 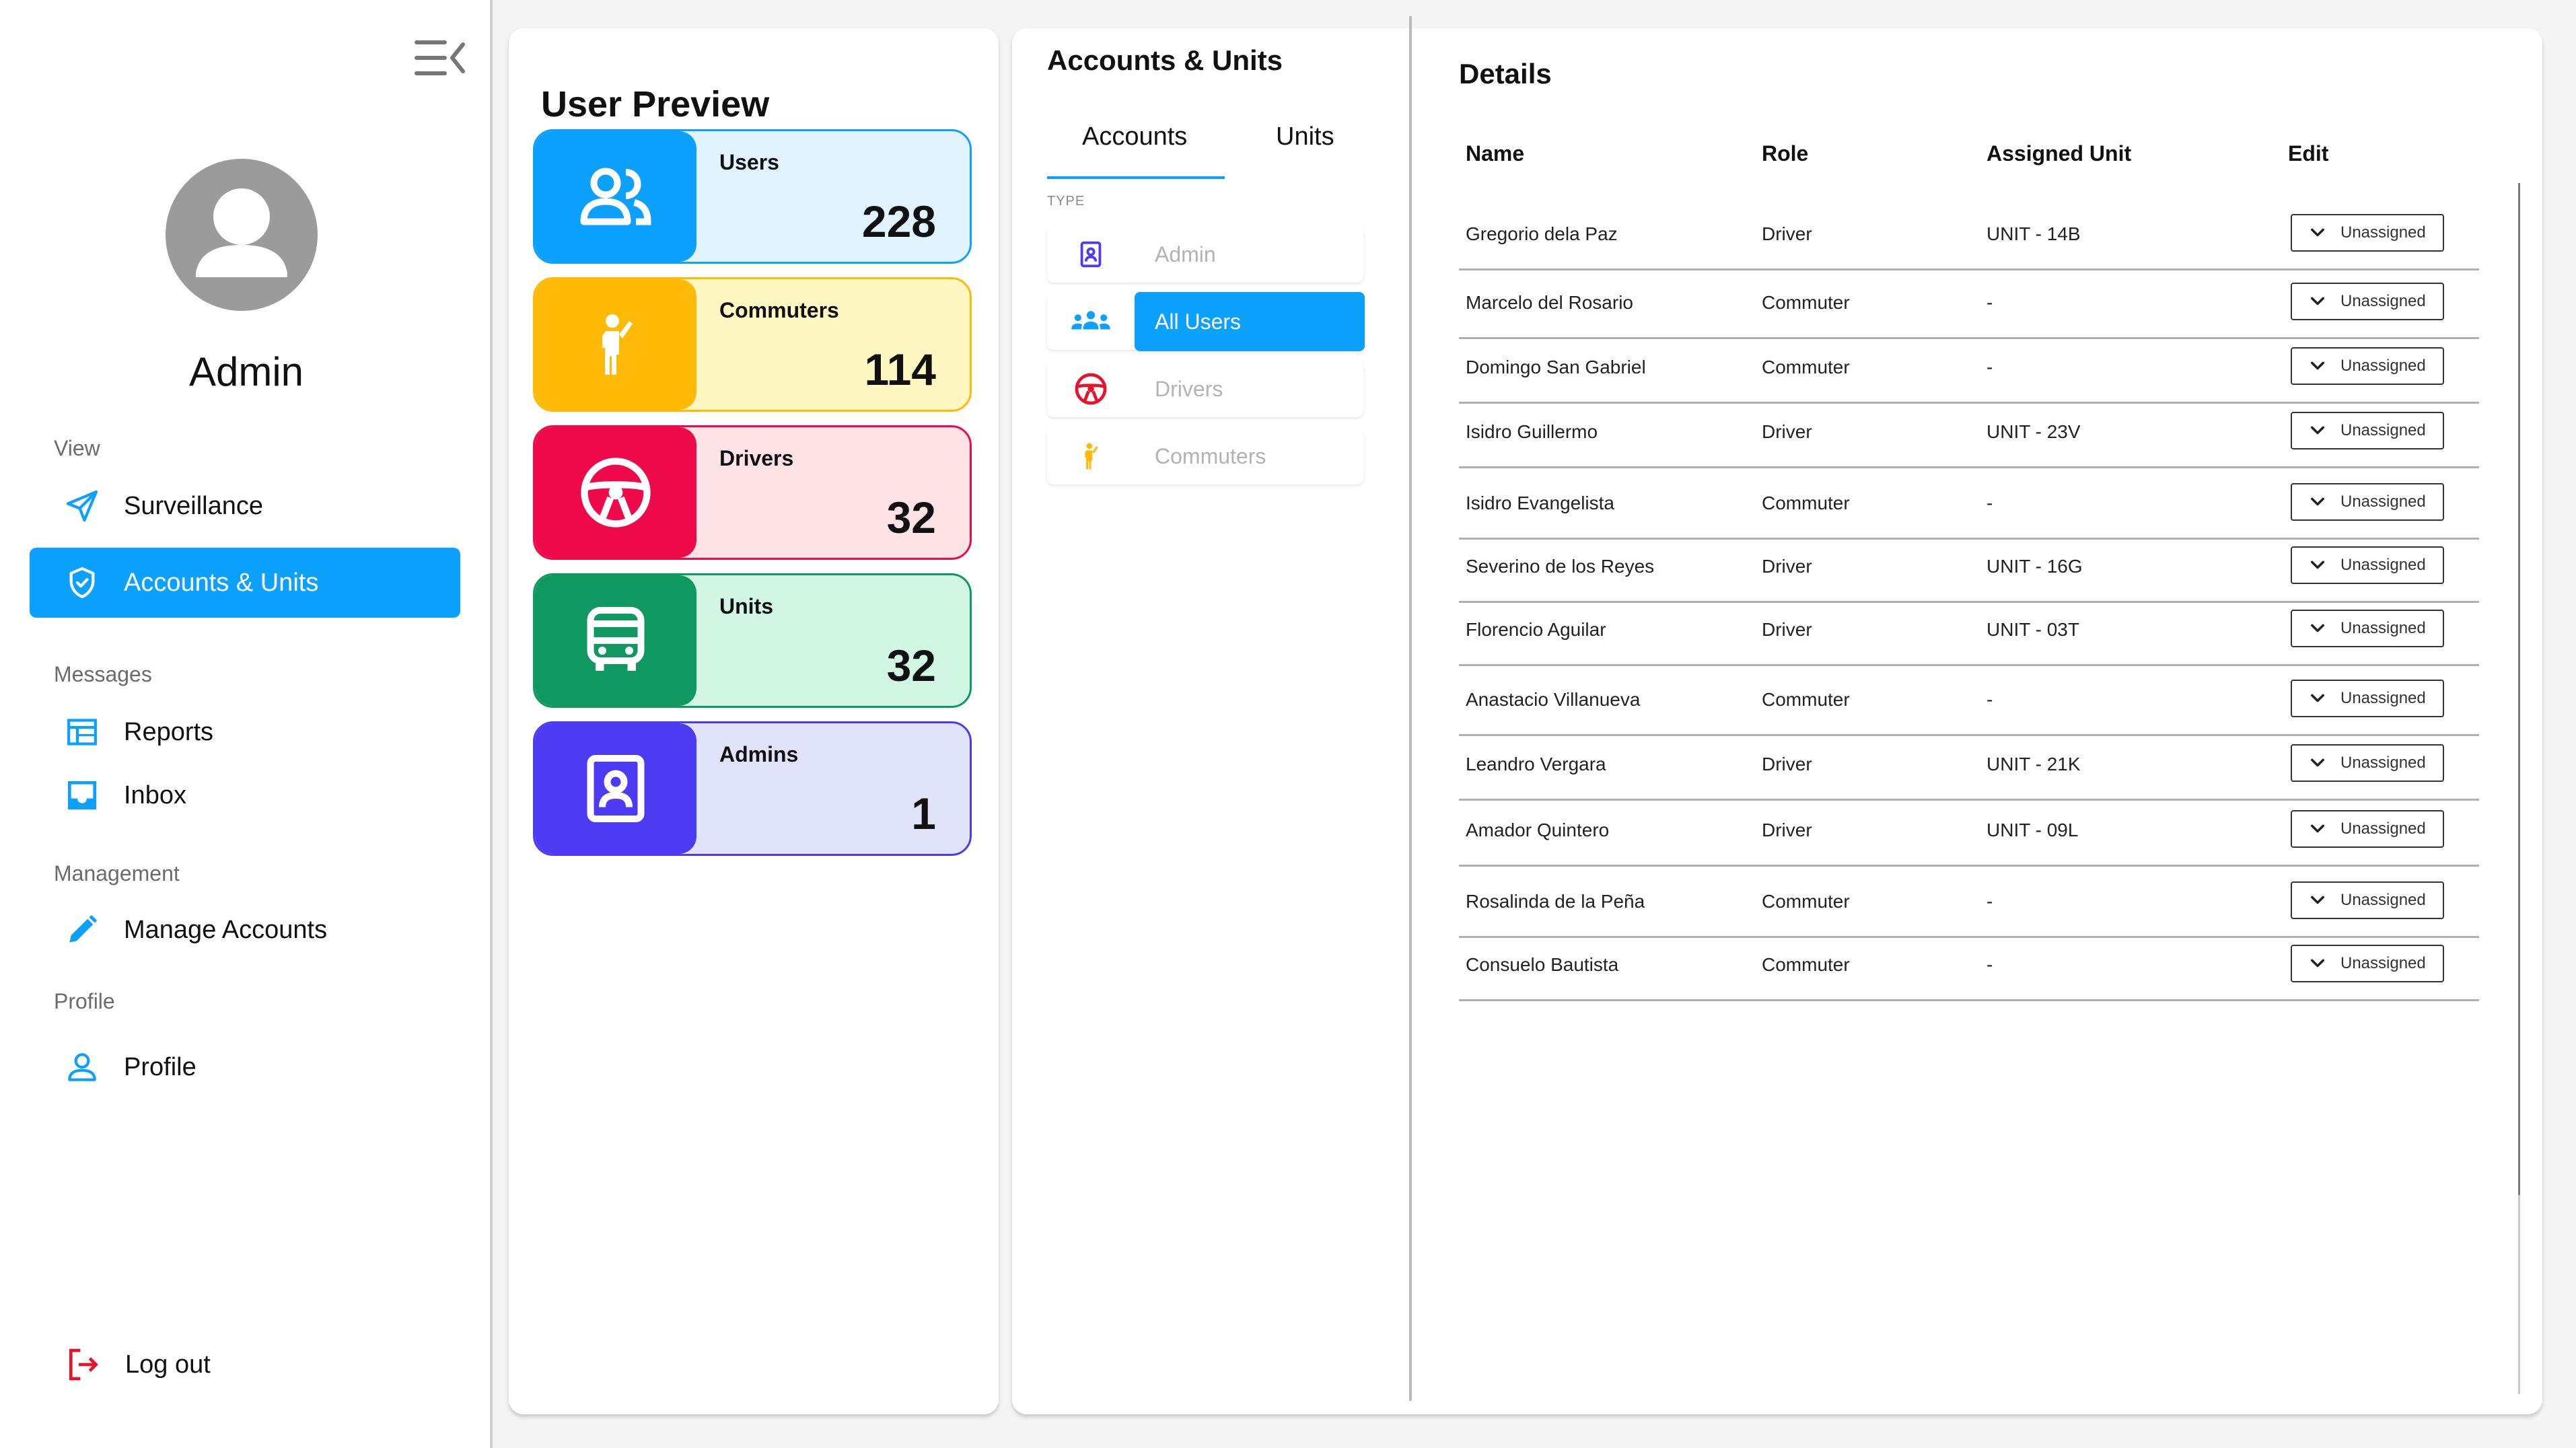 What do you see at coordinates (1969, 705) in the screenshot?
I see `table-row: Anastacio Villanueva Commuter - Unassigned` at bounding box center [1969, 705].